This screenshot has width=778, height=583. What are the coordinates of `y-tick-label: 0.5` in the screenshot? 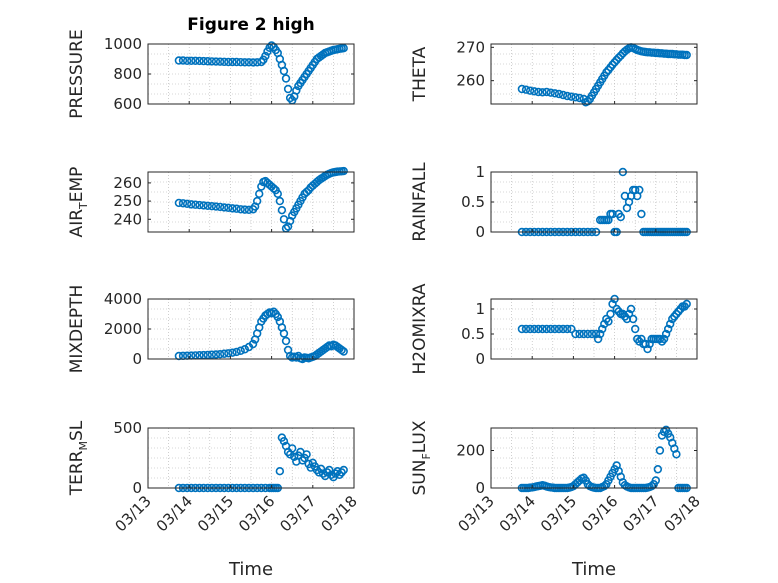 It's located at (473, 334).